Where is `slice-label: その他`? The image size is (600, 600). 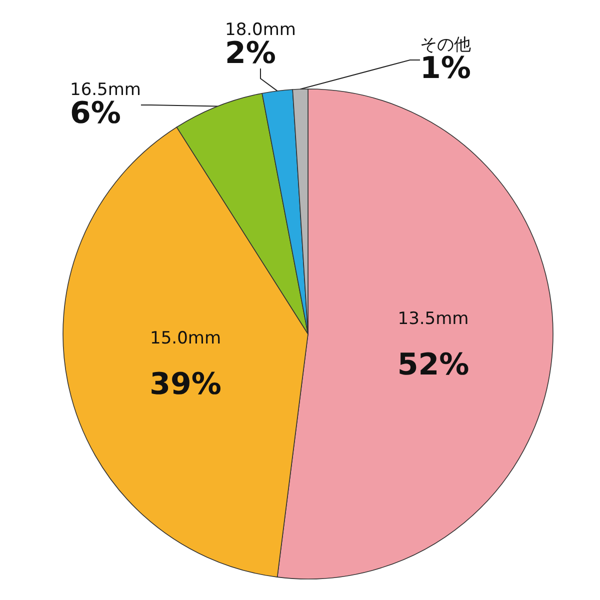 slice-label: その他 is located at coordinates (445, 45).